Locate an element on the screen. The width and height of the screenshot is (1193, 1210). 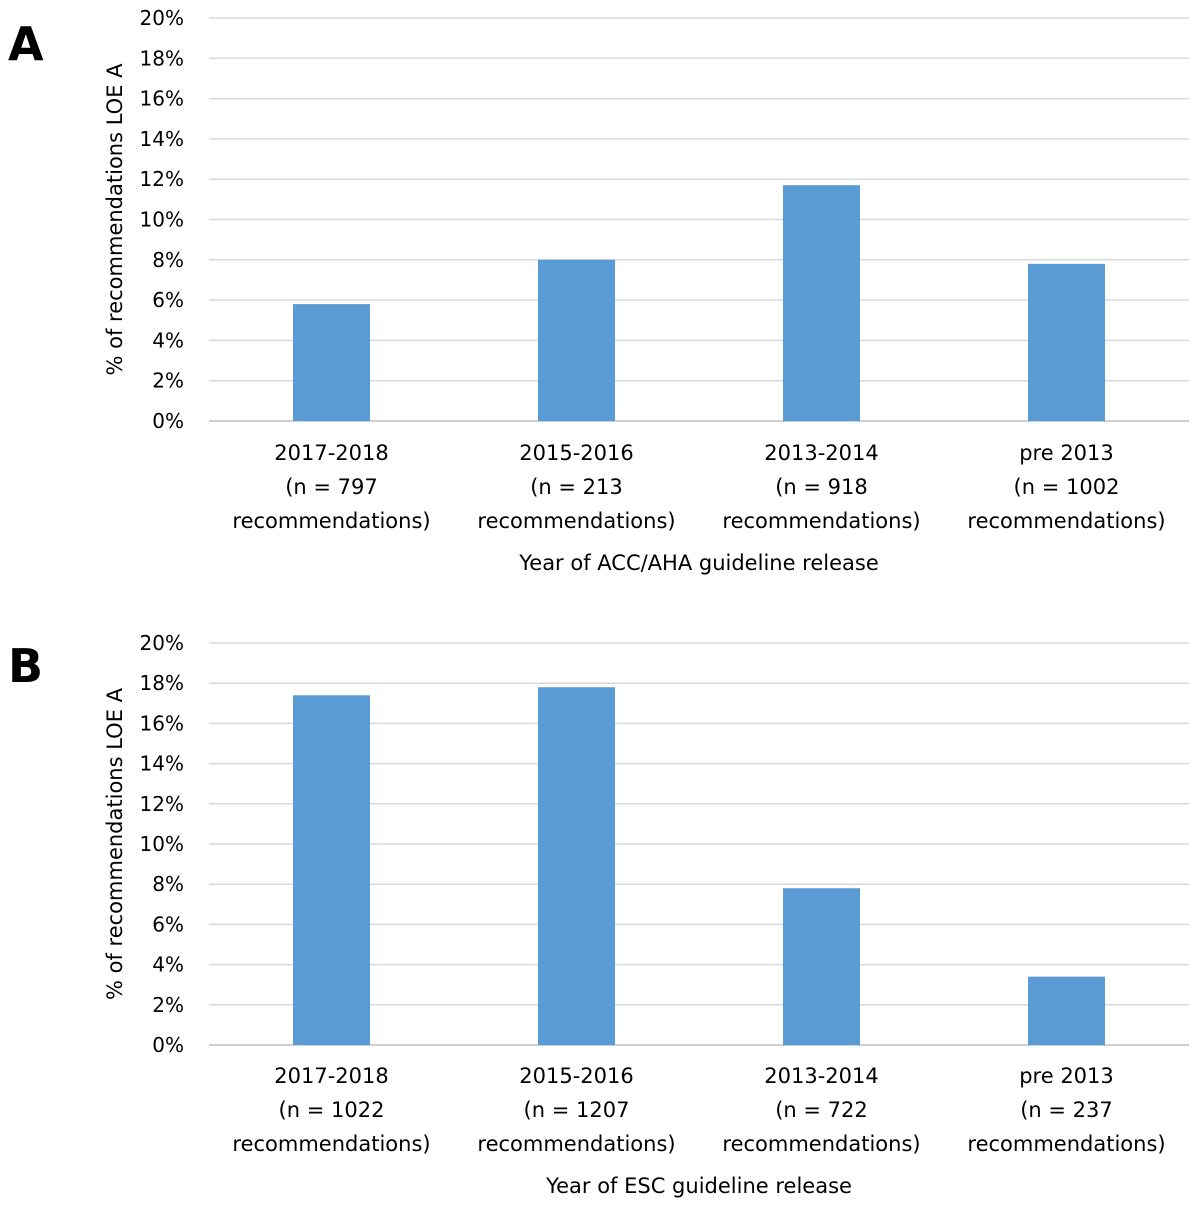
x-category-label-line: (n = 1022 is located at coordinates (332, 1110).